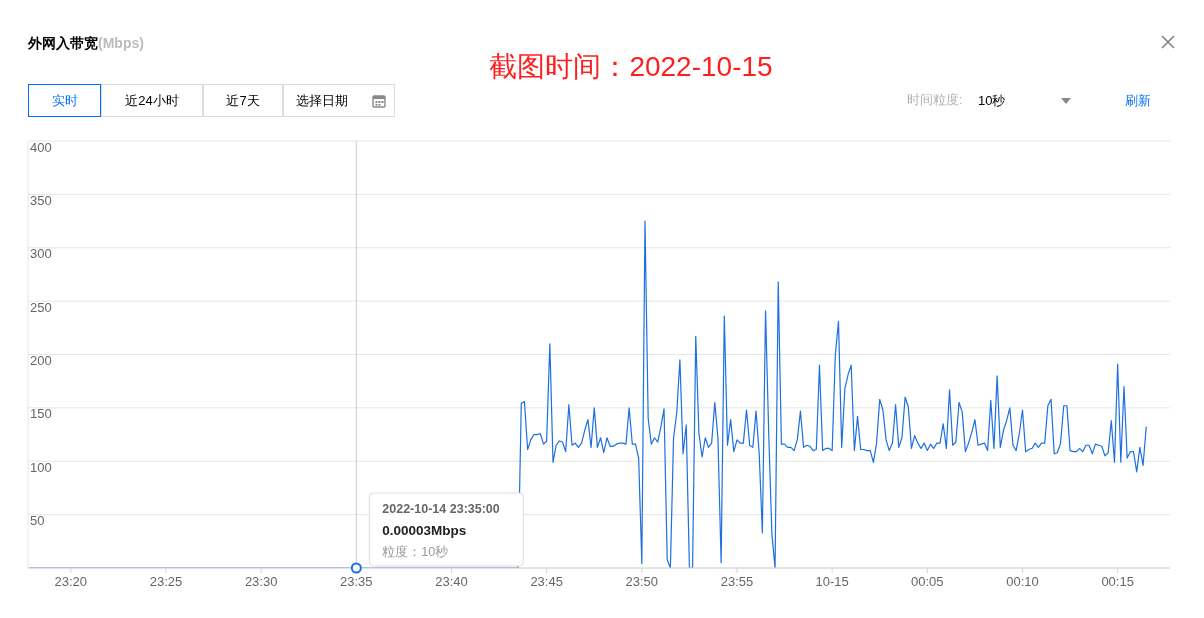  I want to click on text: 时间粒度:, so click(935, 100).